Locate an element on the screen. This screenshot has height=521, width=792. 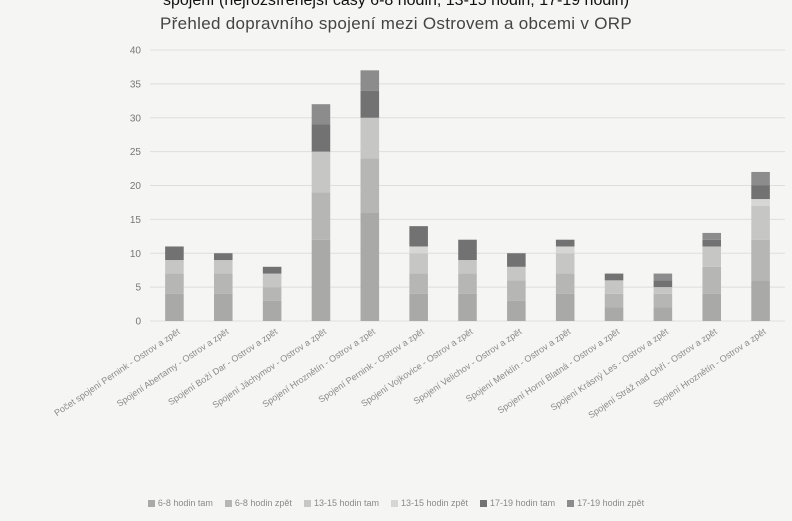
y-tick-label: 20 is located at coordinates (136, 186).